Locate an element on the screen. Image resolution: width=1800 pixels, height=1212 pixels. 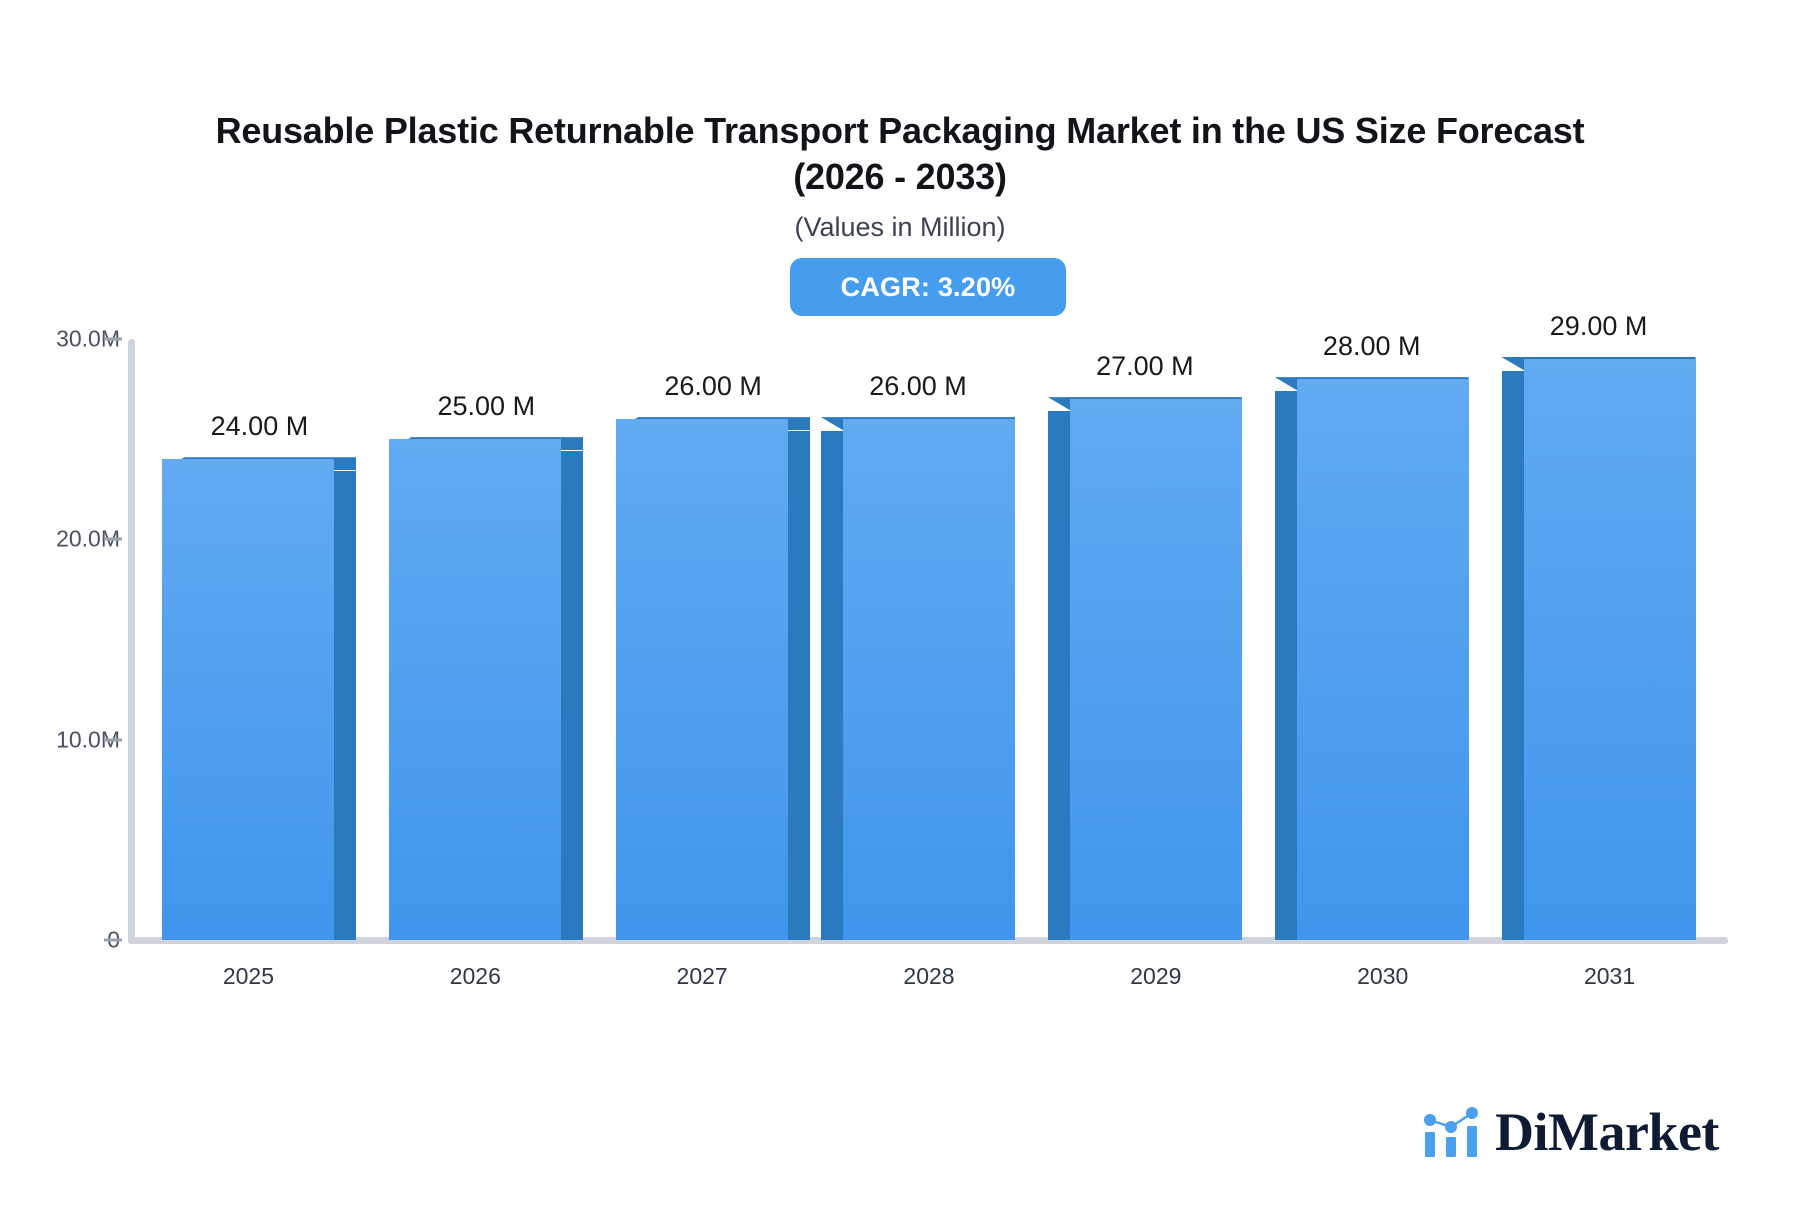
y-axis-tick-label: 10.0M is located at coordinates (88, 739).